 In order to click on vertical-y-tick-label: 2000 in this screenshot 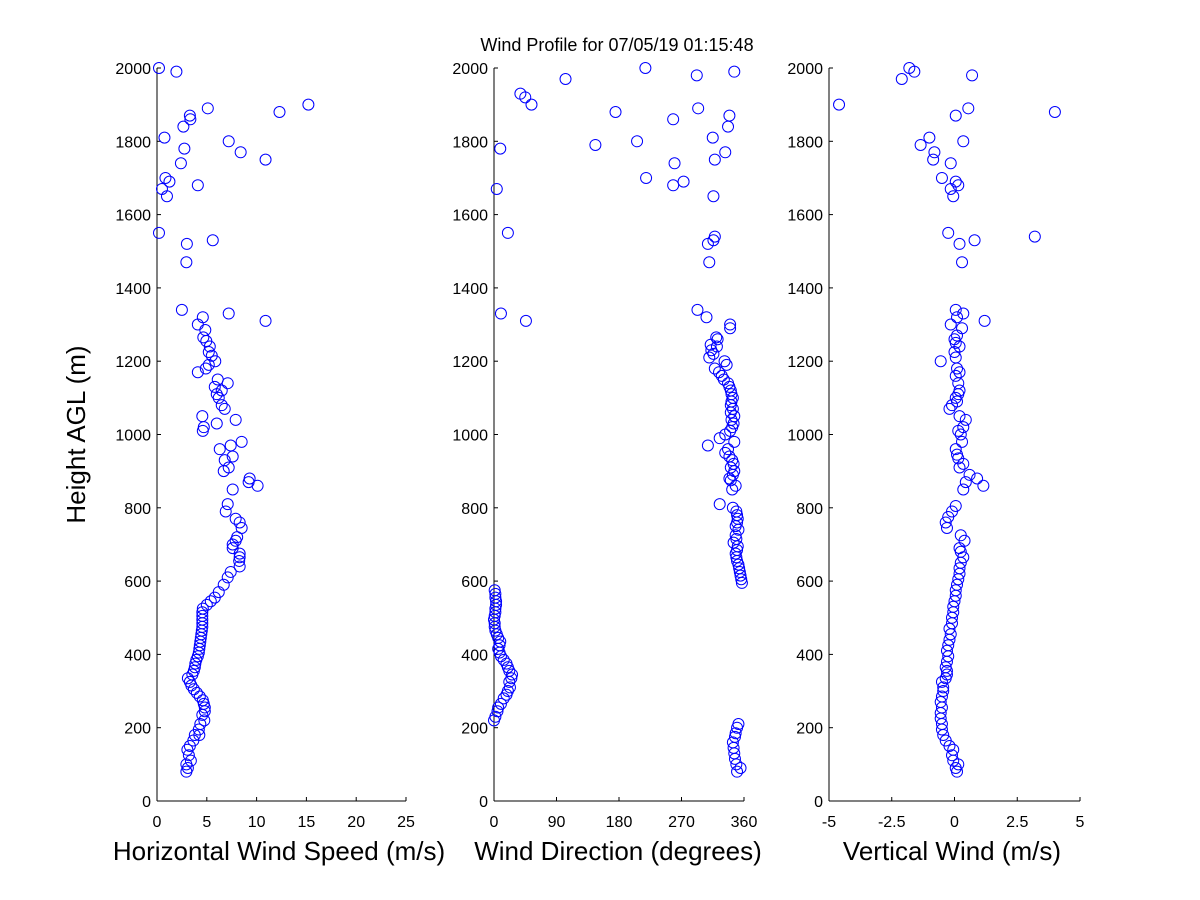, I will do `click(805, 69)`.